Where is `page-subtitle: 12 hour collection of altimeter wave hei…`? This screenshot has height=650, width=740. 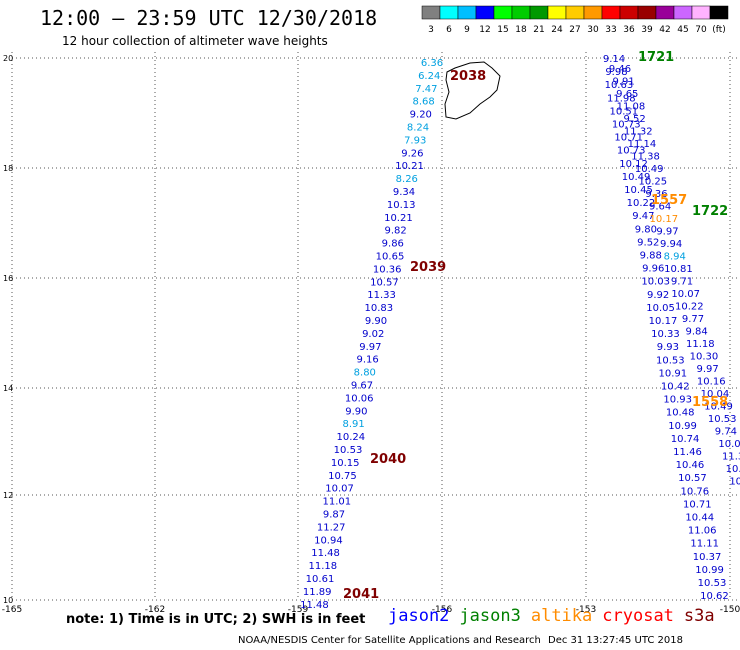 page-subtitle: 12 hour collection of altimeter wave hei… is located at coordinates (195, 41).